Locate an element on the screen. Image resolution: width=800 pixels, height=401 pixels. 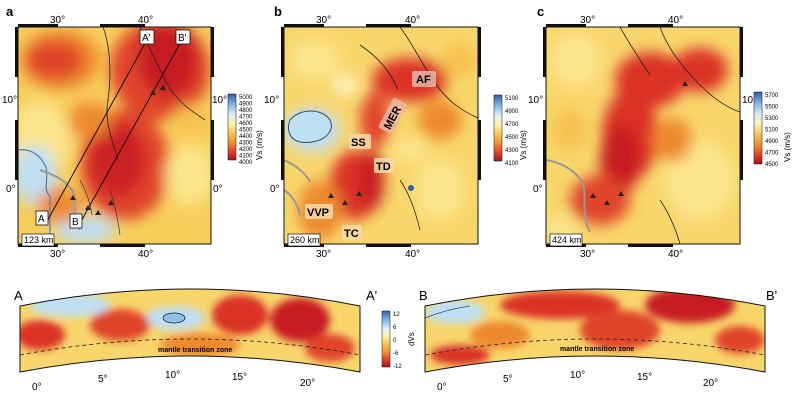
xsec-a-outline is located at coordinates (190, 330).